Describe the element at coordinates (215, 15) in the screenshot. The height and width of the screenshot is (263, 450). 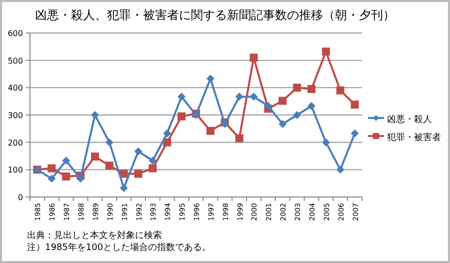
I see `title: 凶悪・殺人、犯罪・被害者に関する新聞記事数の推移（朝・夕刊）` at that location.